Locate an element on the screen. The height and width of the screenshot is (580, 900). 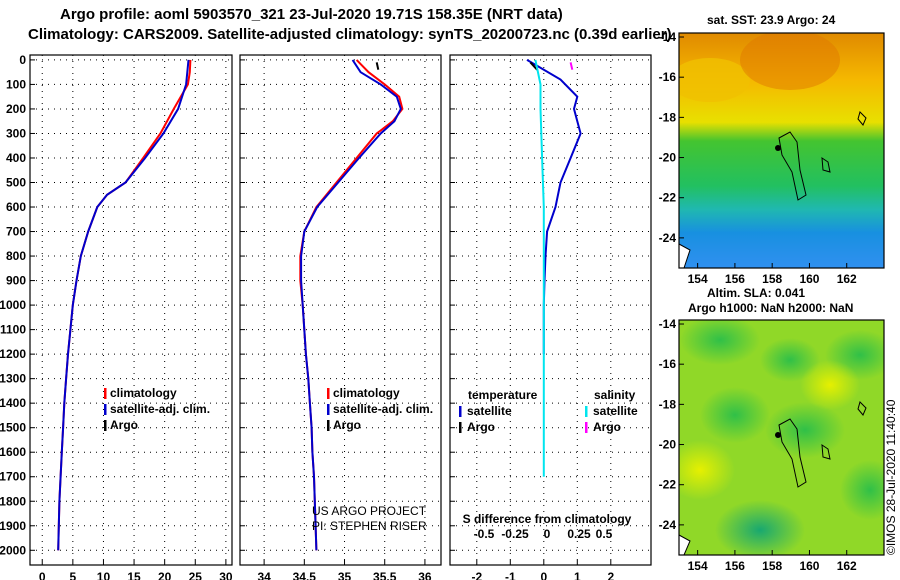
x-tick-label: 35 is located at coordinates (345, 575).